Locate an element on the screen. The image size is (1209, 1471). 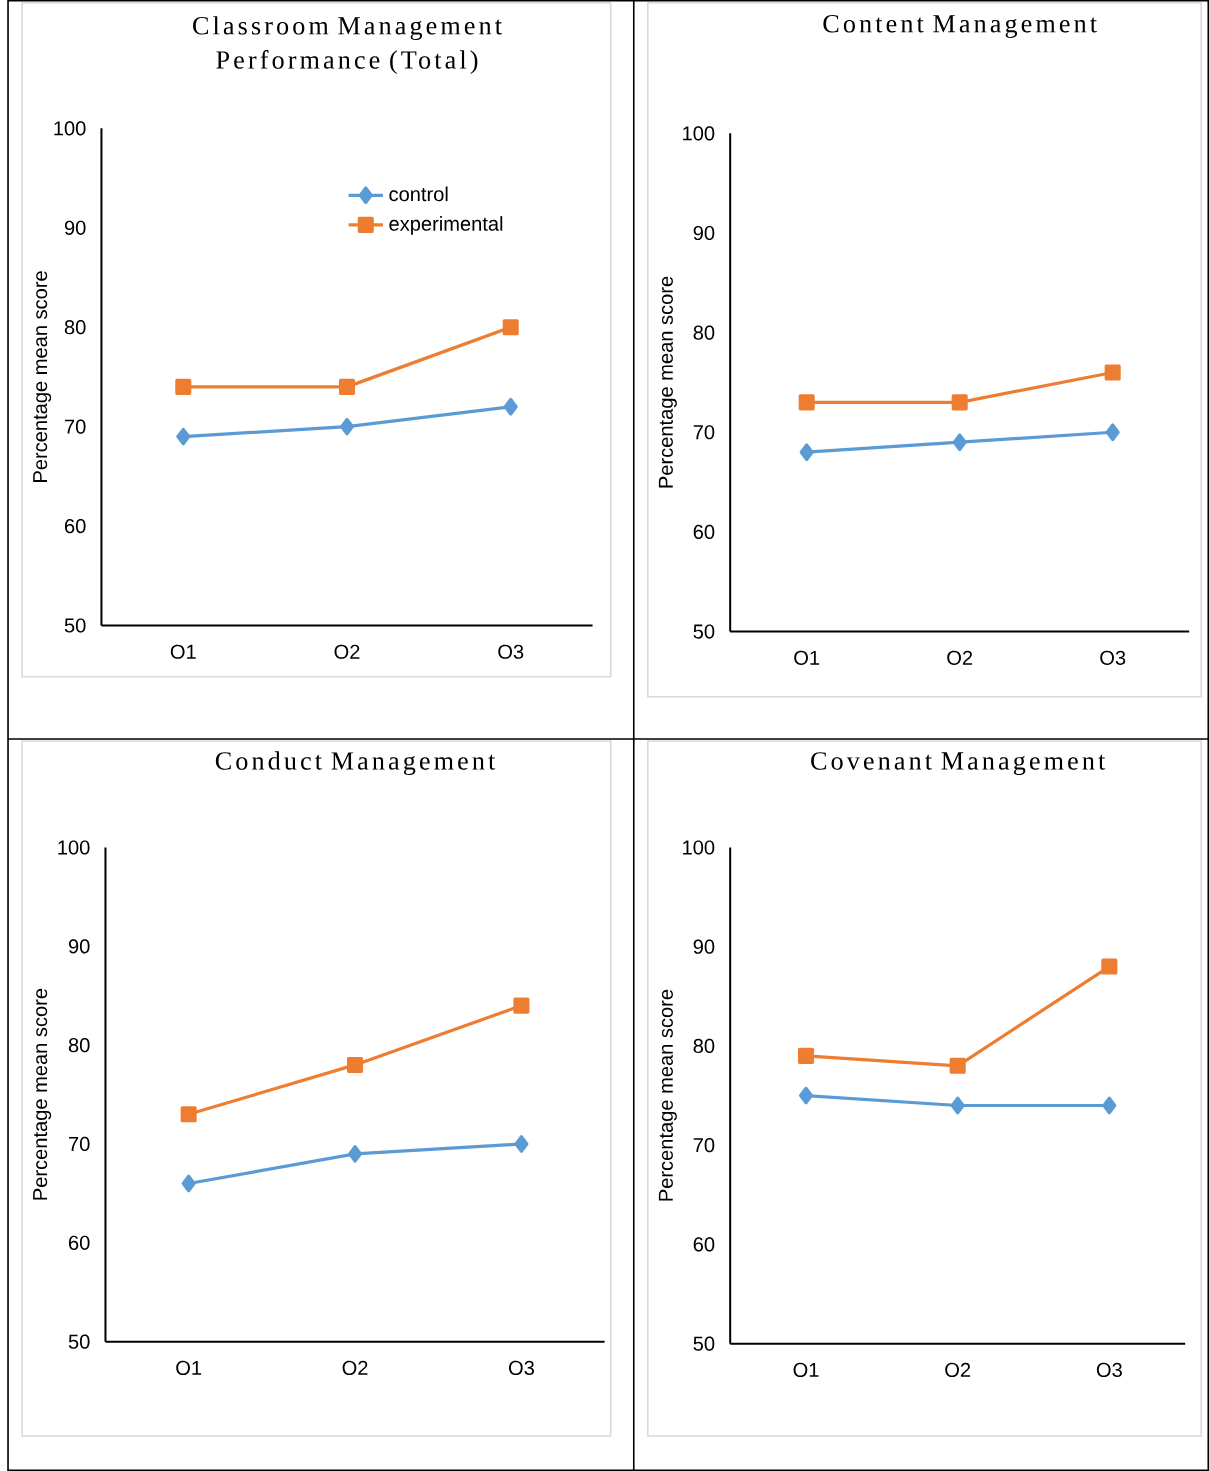
chart-title: Covenant Management is located at coordinates (958, 764).